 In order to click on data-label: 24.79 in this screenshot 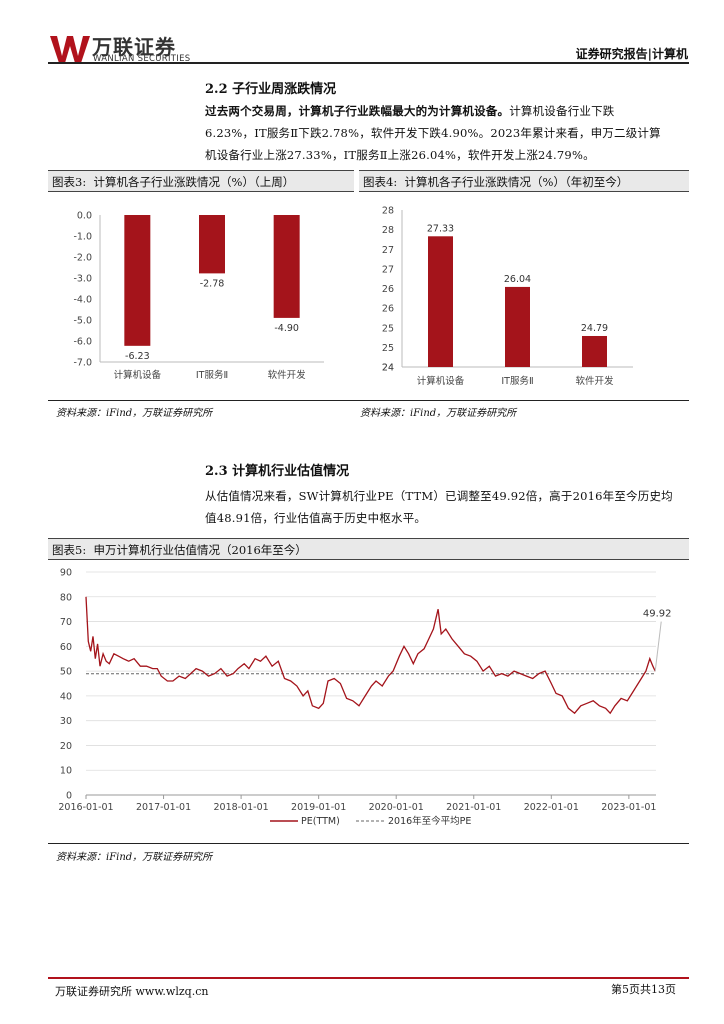, I will do `click(594, 328)`.